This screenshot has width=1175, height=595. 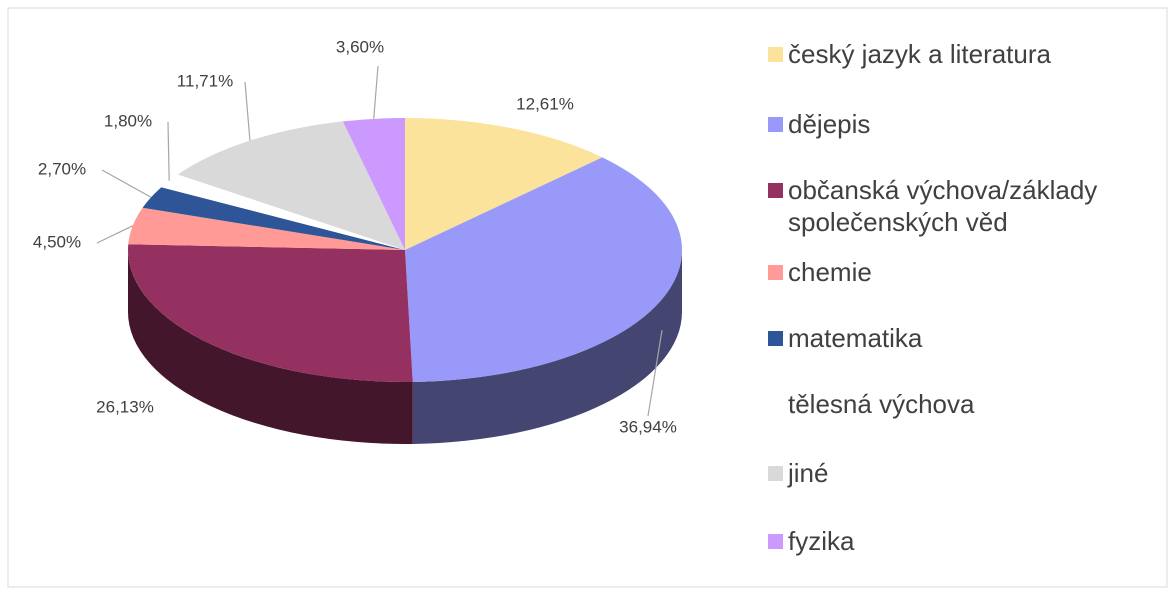 What do you see at coordinates (360, 46) in the screenshot?
I see `data-label: 3,60%` at bounding box center [360, 46].